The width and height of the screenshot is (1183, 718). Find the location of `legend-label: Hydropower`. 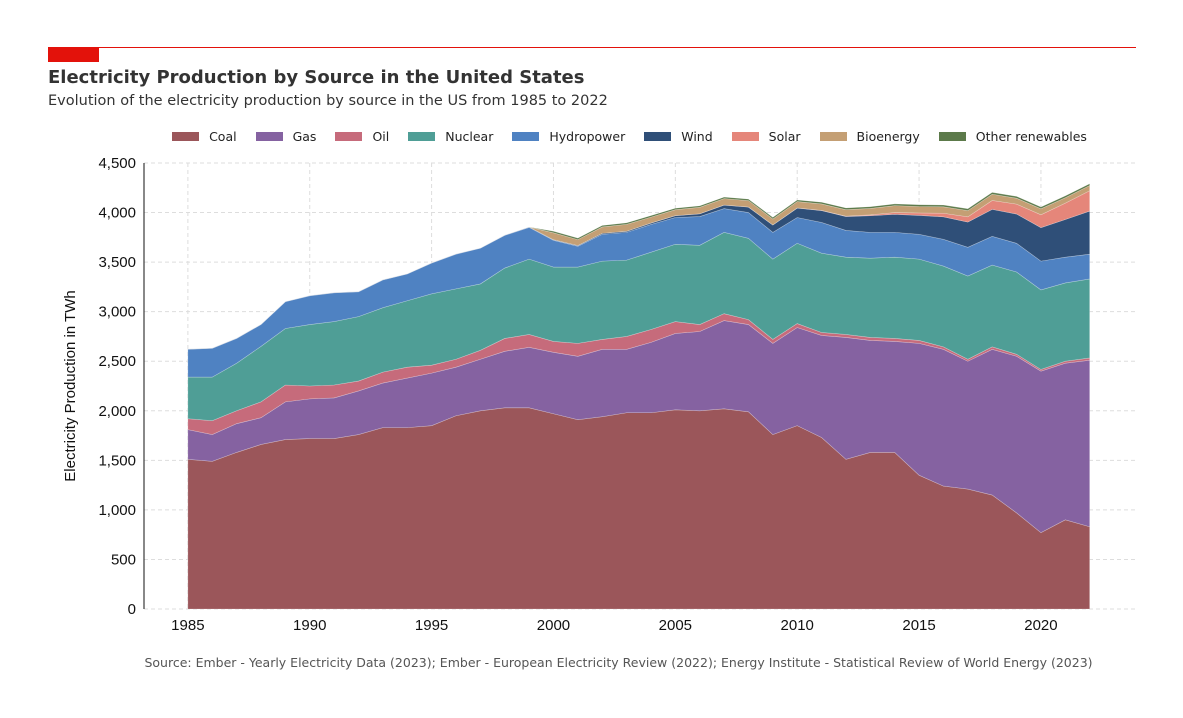

legend-label: Hydropower is located at coordinates (587, 136).